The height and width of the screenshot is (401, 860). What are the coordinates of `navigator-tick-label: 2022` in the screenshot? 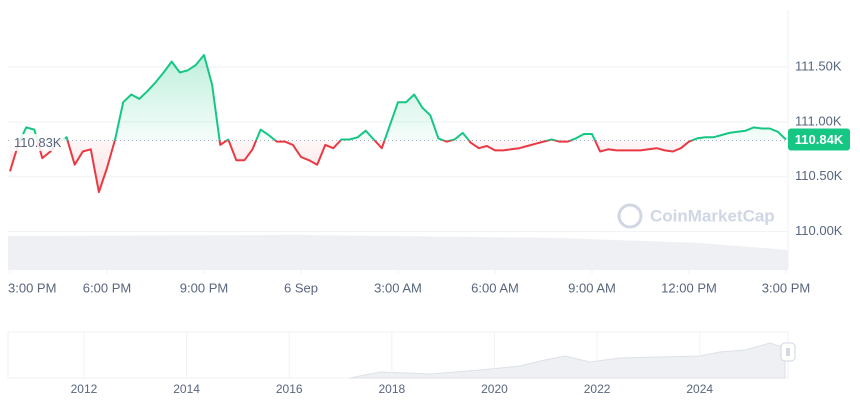 It's located at (597, 389).